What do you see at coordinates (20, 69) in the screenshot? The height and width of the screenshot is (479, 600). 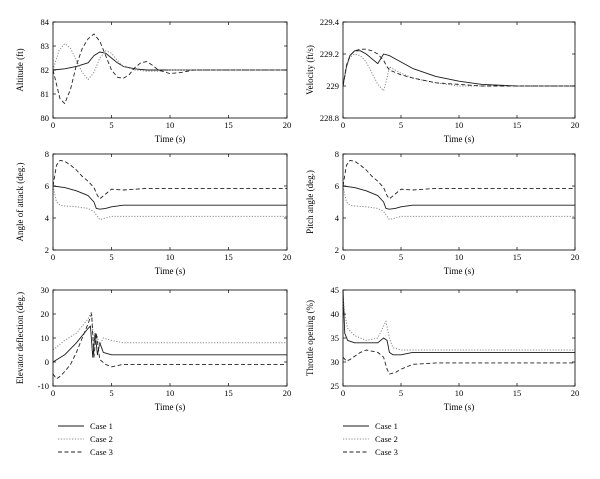 I see `y-axis-label: Altitude (ft)` at bounding box center [20, 69].